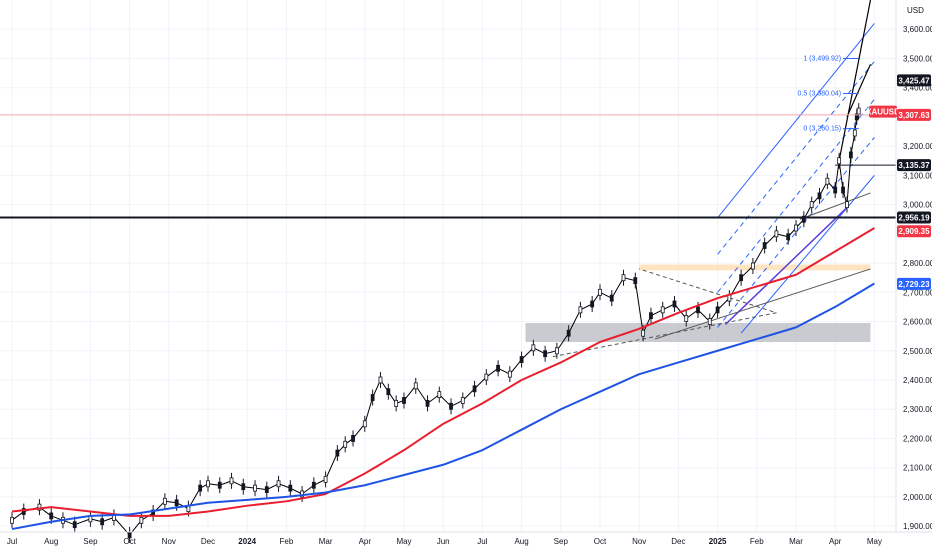  I want to click on y-tick-label: 1,900.00, so click(917, 526).